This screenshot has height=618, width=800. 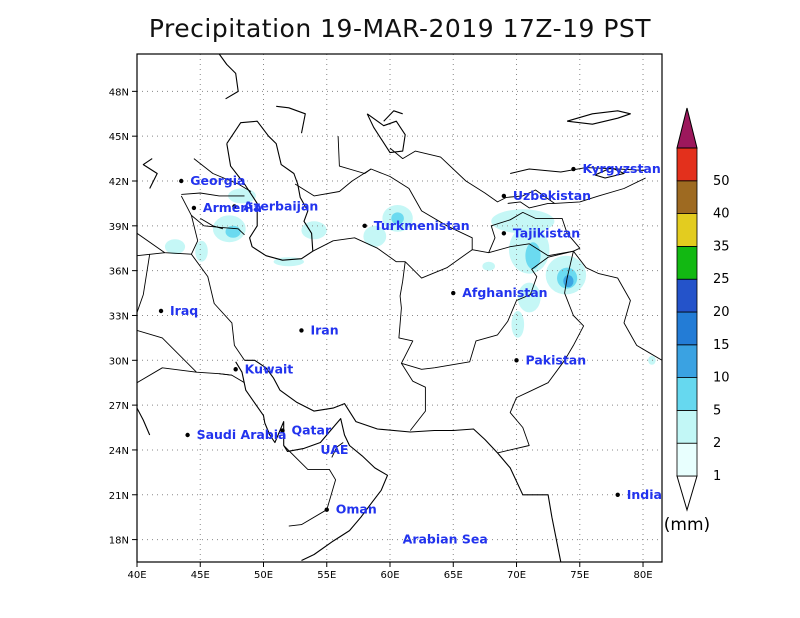 What do you see at coordinates (326, 509) in the screenshot?
I see `place-dot-oman` at bounding box center [326, 509].